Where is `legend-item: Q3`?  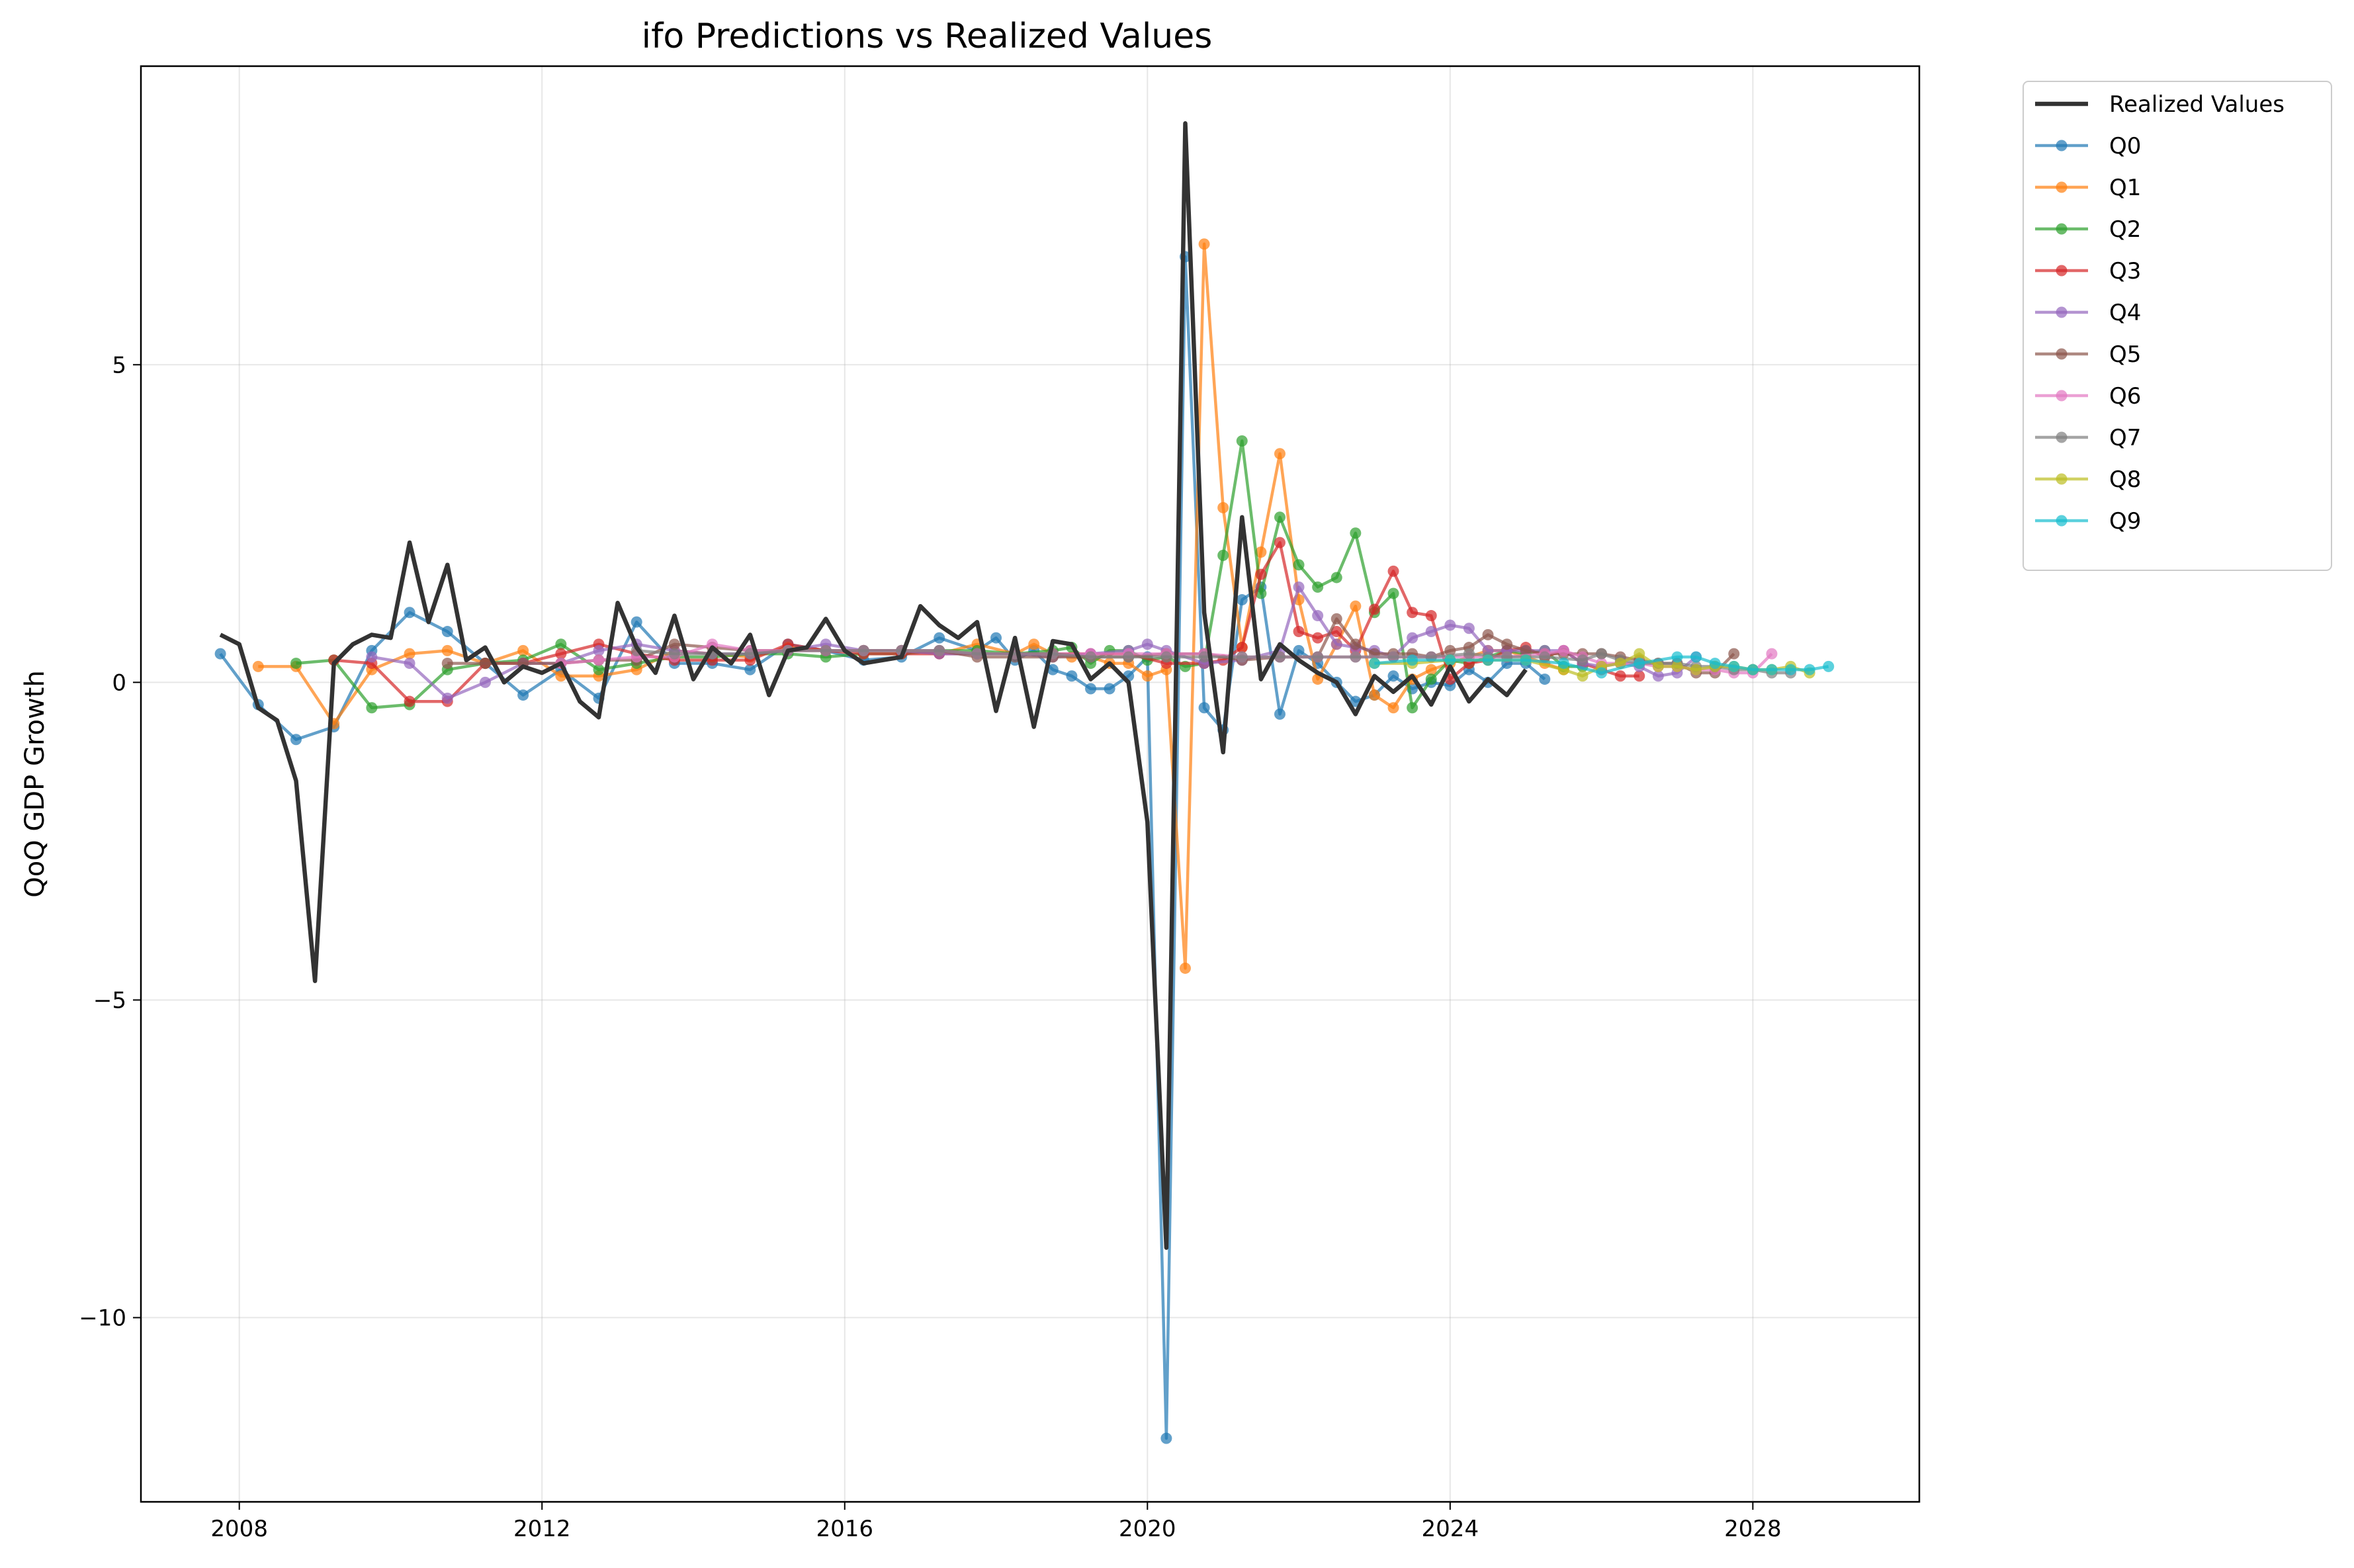
legend-item: Q3 is located at coordinates (2088, 271).